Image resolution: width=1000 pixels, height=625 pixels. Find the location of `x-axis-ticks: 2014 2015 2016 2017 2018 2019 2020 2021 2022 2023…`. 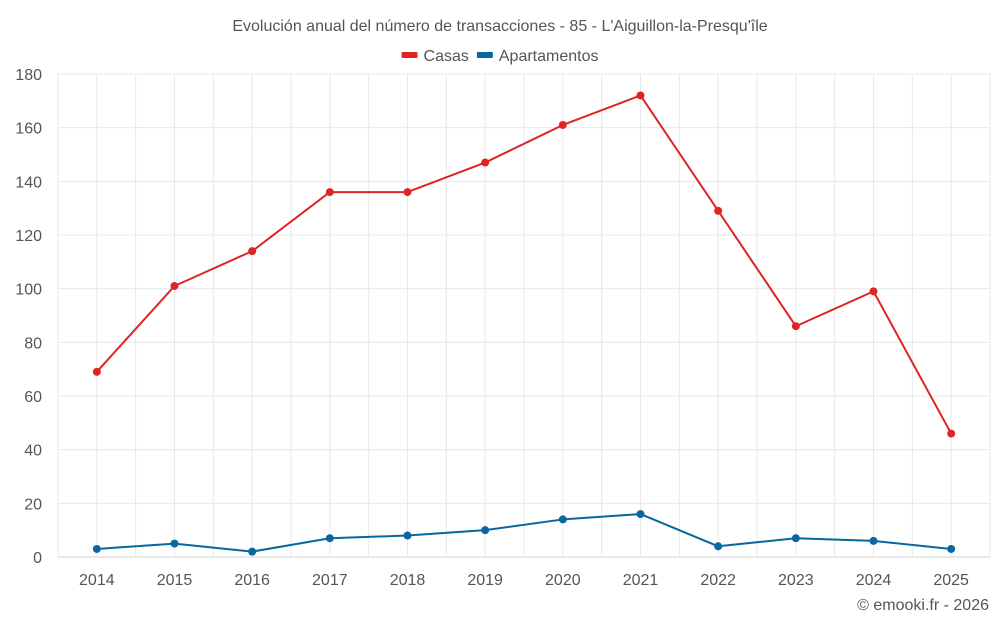

x-axis-ticks: 2014 2015 2016 2017 2018 2019 2020 2021 2022 2023… is located at coordinates (524, 580).